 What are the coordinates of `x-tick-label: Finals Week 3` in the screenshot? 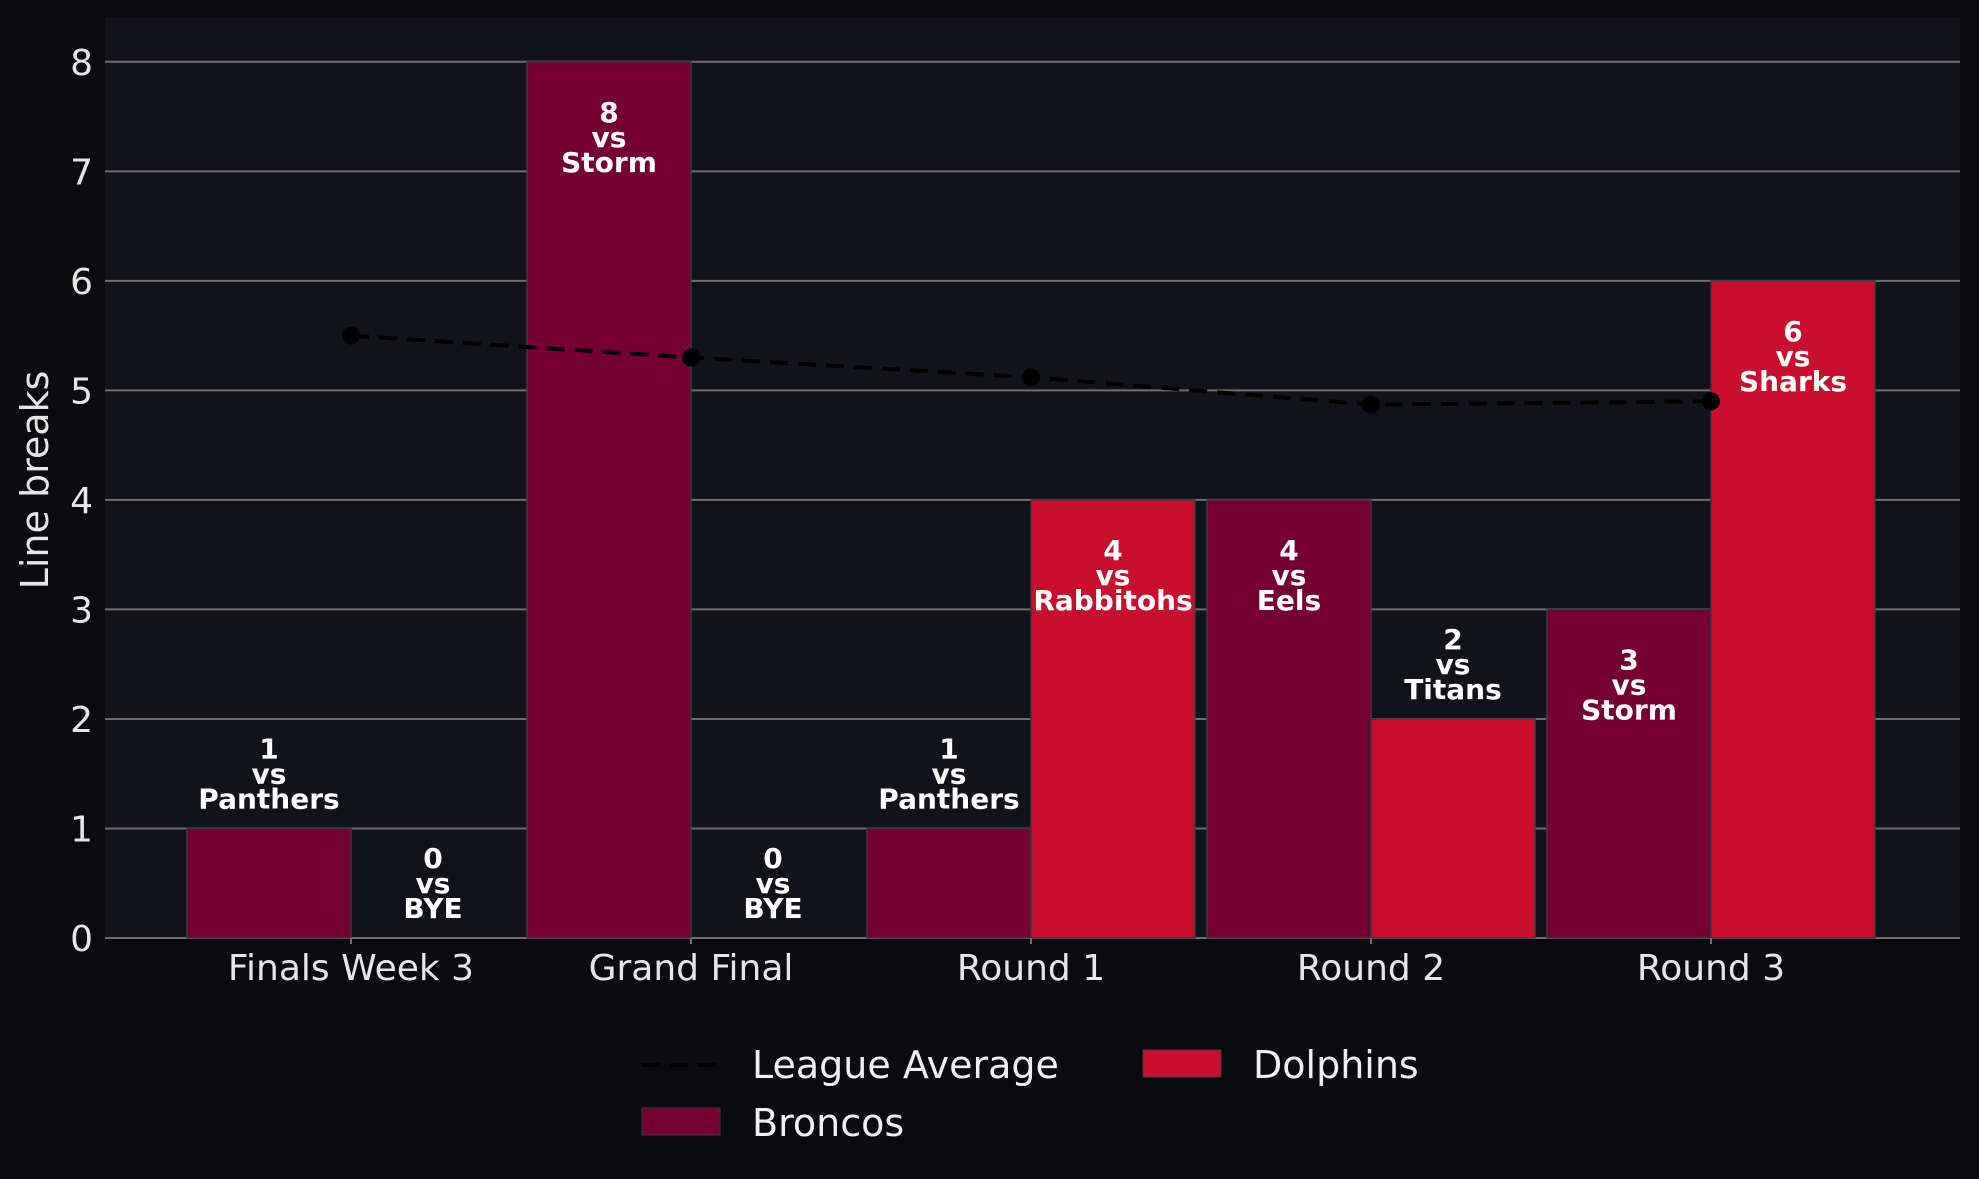 It's located at (351, 968).